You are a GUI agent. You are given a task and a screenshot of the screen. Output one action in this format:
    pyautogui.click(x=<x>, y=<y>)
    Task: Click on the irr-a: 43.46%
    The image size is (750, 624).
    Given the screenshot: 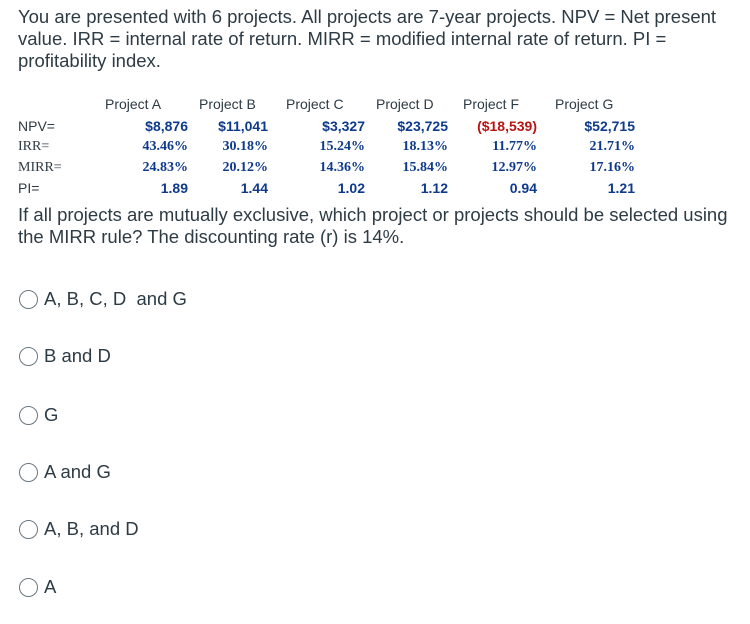 What is the action you would take?
    pyautogui.click(x=165, y=146)
    